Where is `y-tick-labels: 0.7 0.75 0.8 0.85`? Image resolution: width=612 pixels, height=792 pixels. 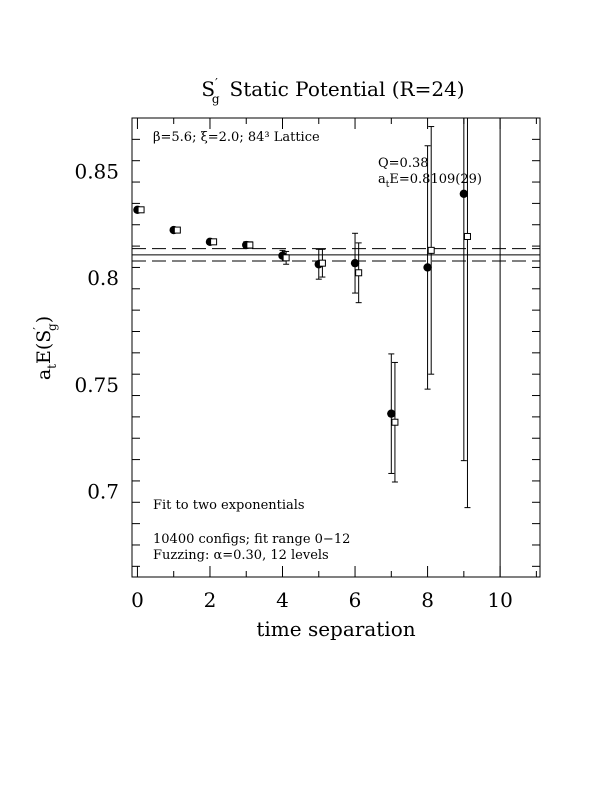 y-tick-labels: 0.7 0.75 0.8 0.85 is located at coordinates (96, 331).